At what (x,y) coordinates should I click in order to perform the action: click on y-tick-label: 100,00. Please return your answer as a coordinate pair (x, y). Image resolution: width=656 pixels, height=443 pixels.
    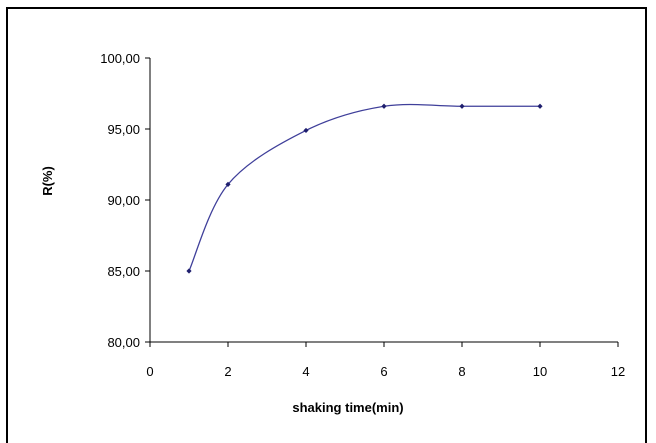
    Looking at the image, I should click on (120, 58).